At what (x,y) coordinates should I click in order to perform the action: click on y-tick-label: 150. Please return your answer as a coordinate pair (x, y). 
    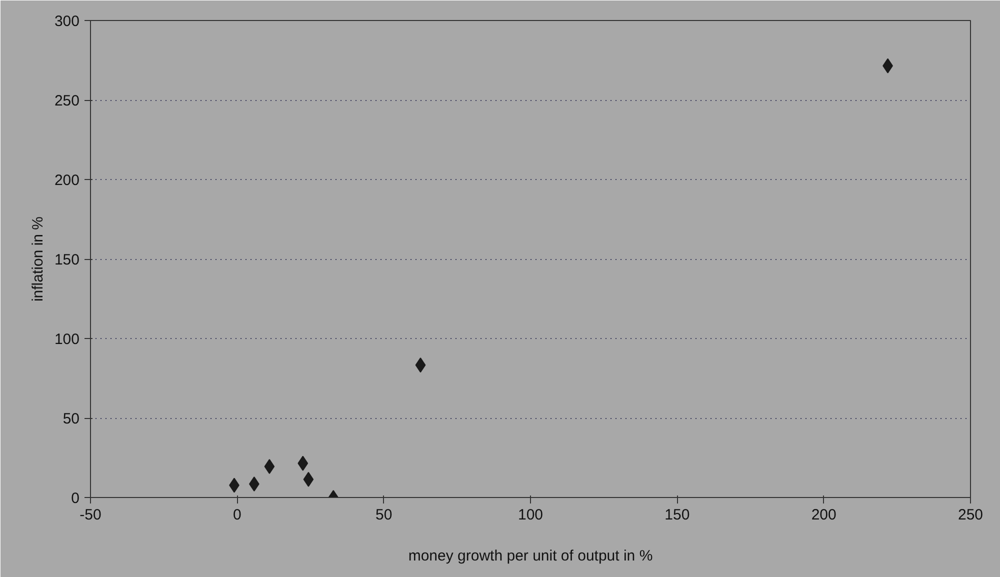
    Looking at the image, I should click on (67, 260).